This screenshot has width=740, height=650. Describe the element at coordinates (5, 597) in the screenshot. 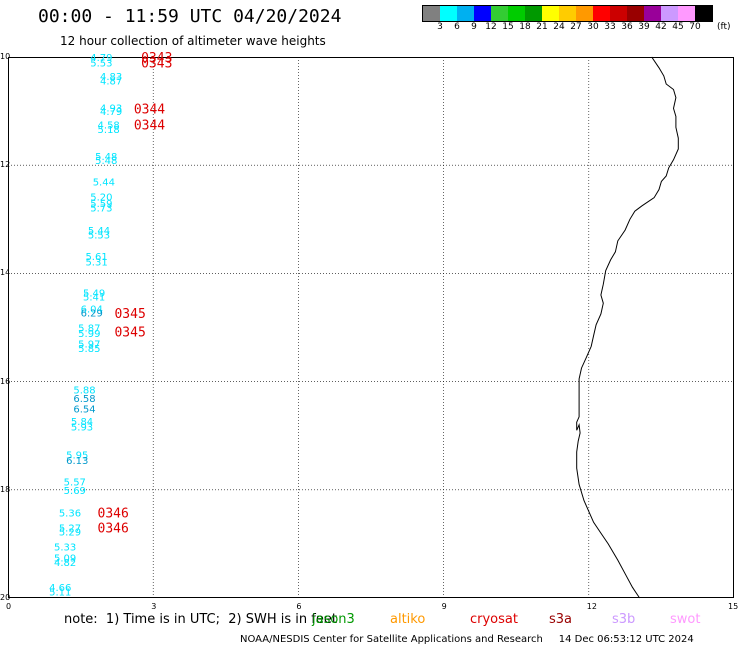

I see `latitude-tick-label: 20` at that location.